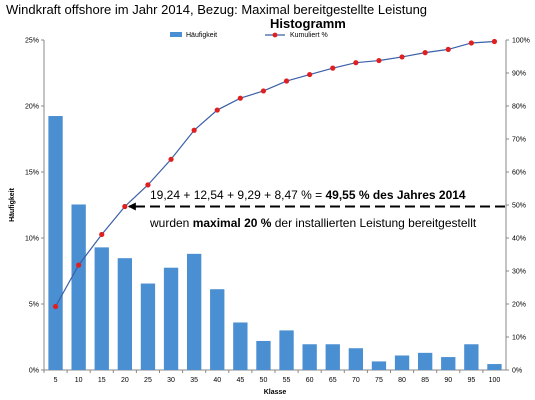 The height and width of the screenshot is (400, 535). Describe the element at coordinates (194, 380) in the screenshot. I see `x-tick-label: 35` at that location.